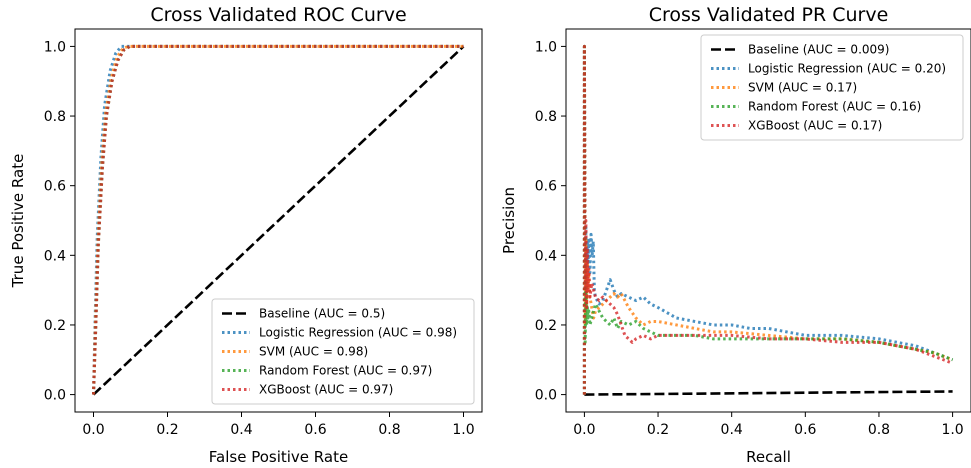 The height and width of the screenshot is (468, 971). I want to click on roc-x-tick-label: 0.4, so click(241, 430).